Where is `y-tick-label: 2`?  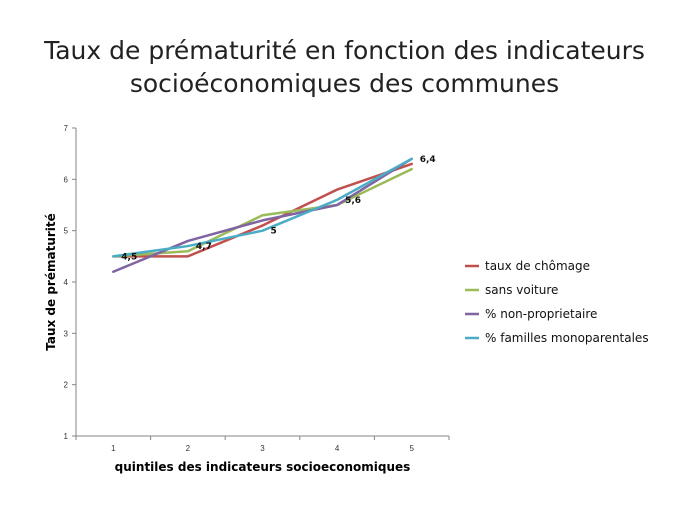
y-tick-label: 2 is located at coordinates (66, 385).